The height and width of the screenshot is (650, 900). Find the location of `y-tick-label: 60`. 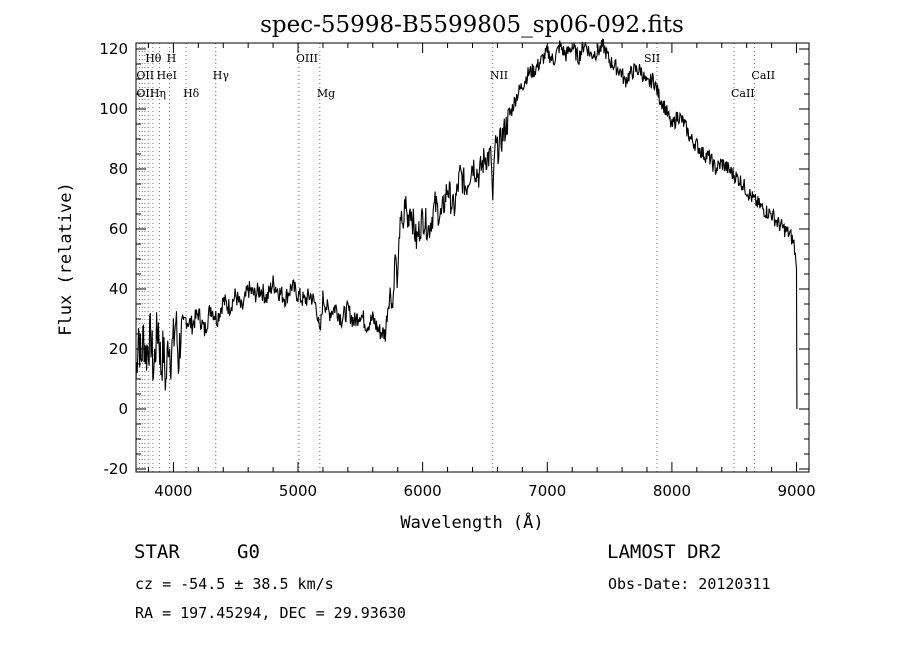

y-tick-label: 60 is located at coordinates (118, 229).